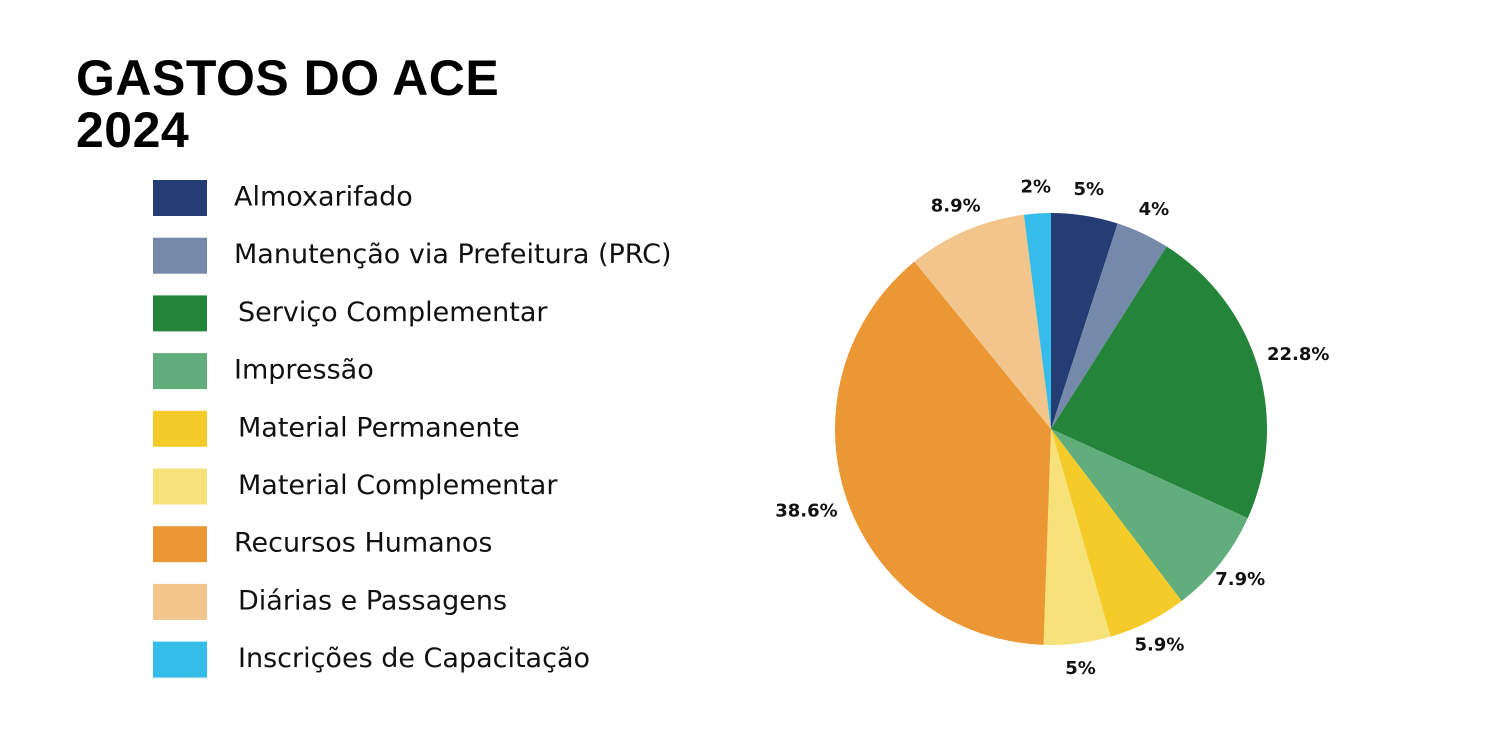 This screenshot has width=1500, height=750. Describe the element at coordinates (372, 600) in the screenshot. I see `legend-label: Diárias e Passagens` at that location.